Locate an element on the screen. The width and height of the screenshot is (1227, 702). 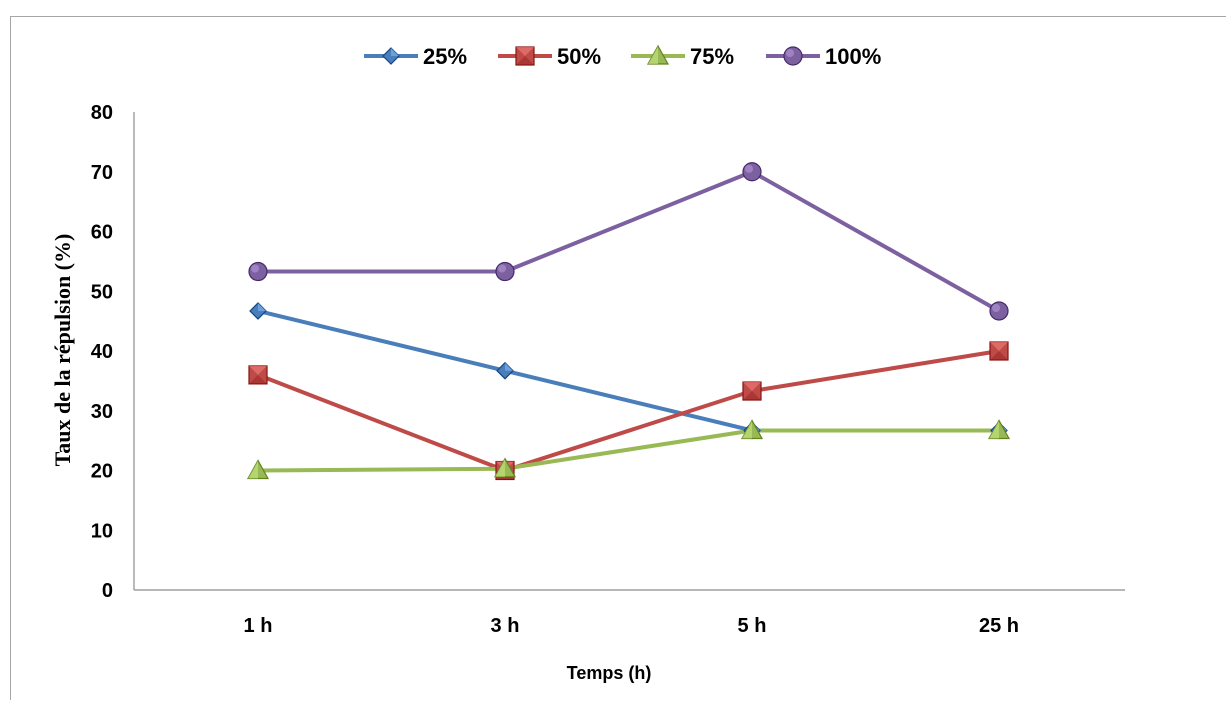
y-tick-label: 0 is located at coordinates (107, 591).